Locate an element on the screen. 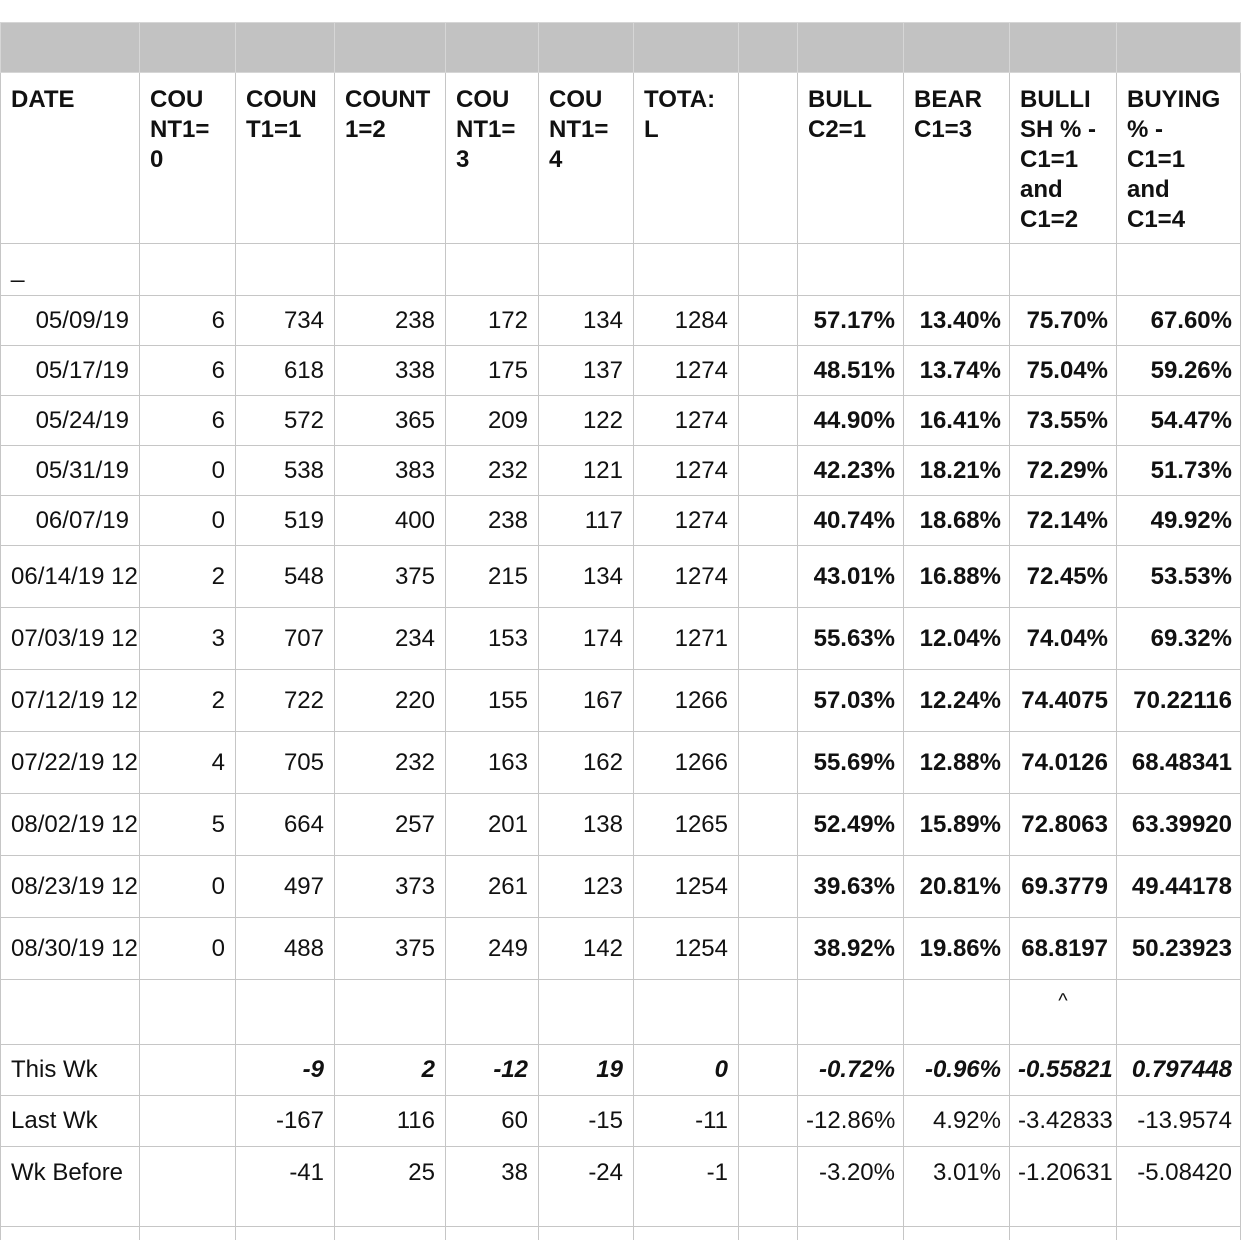 The width and height of the screenshot is (1244, 1240). count-cell: 249 is located at coordinates (492, 948).